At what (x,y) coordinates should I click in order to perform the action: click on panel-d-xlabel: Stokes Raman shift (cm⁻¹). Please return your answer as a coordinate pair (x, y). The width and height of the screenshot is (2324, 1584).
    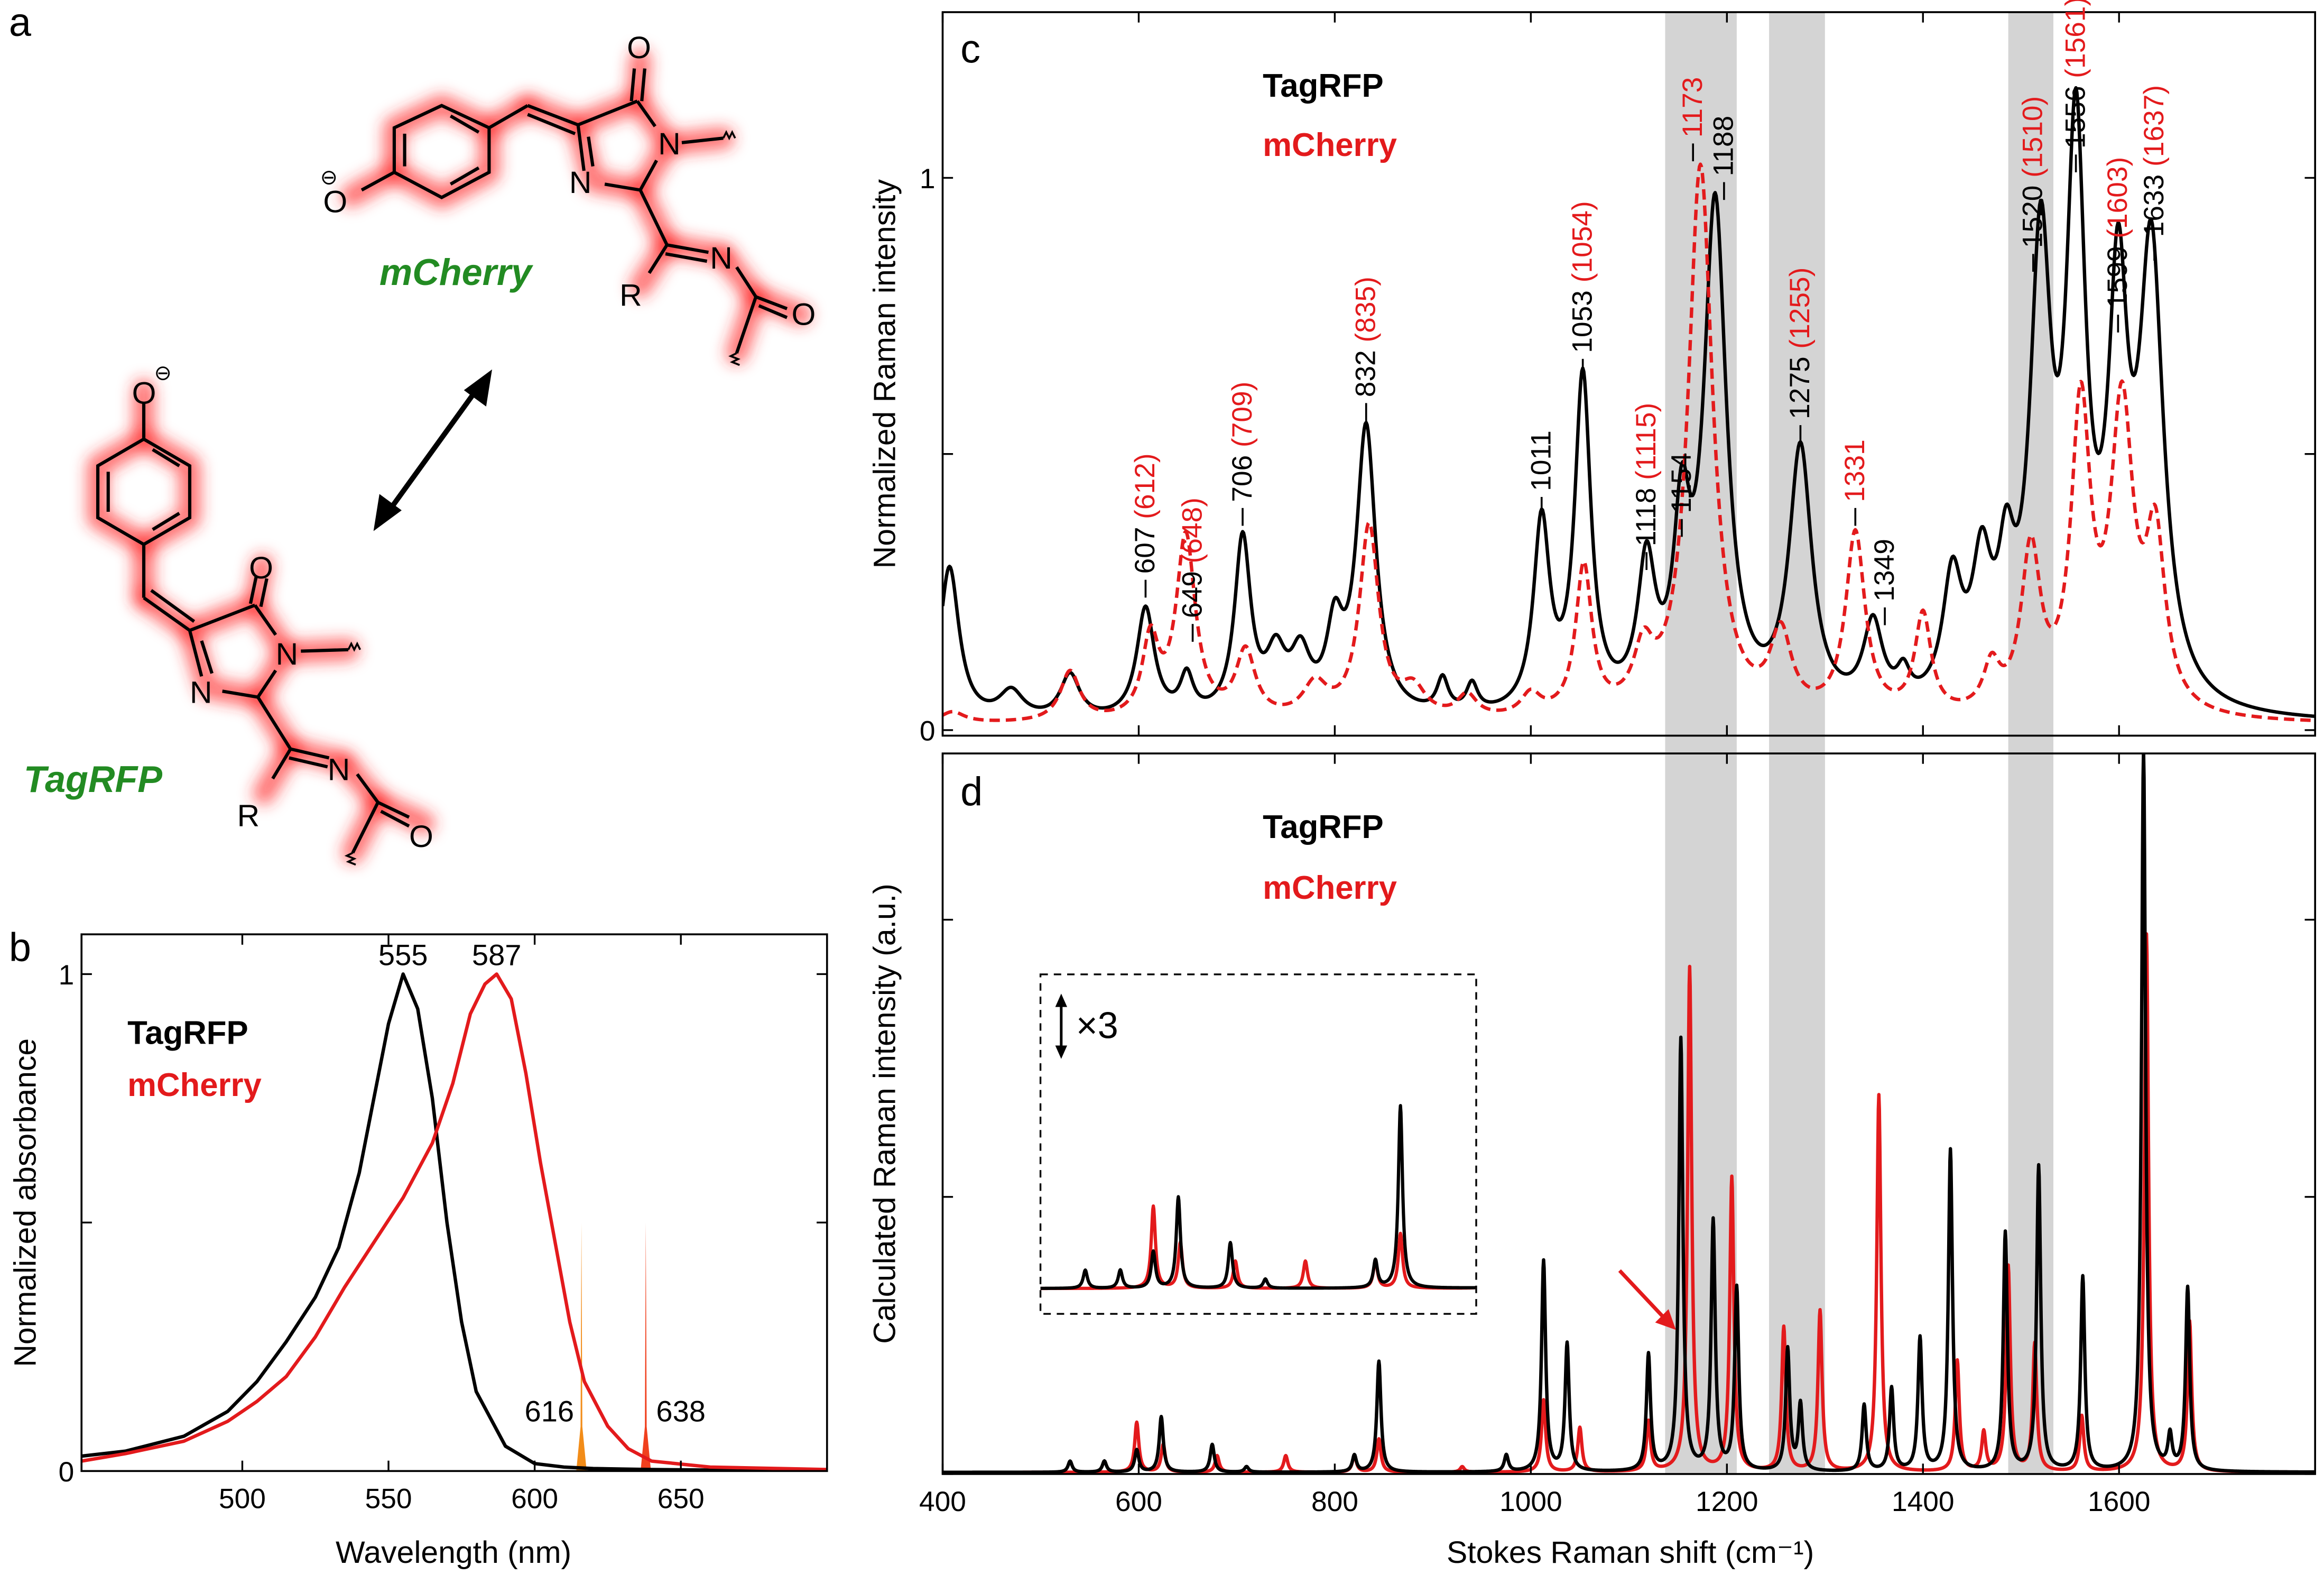
    Looking at the image, I should click on (1630, 1552).